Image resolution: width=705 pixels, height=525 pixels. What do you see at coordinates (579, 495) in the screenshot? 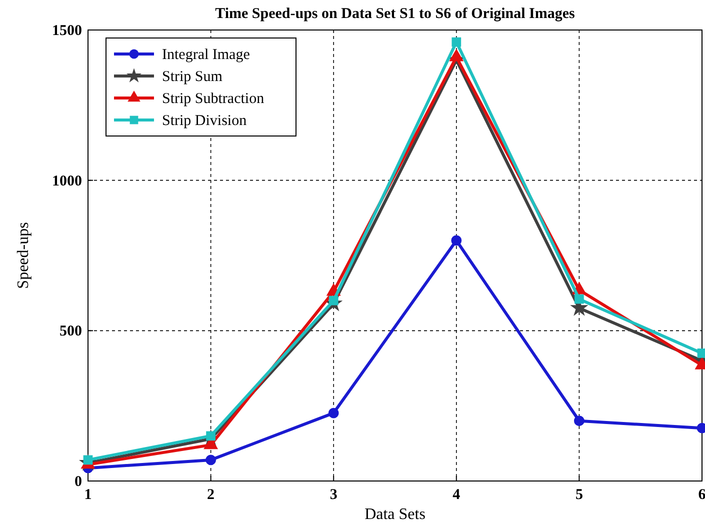
I see `x-tick-label: 5` at bounding box center [579, 495].